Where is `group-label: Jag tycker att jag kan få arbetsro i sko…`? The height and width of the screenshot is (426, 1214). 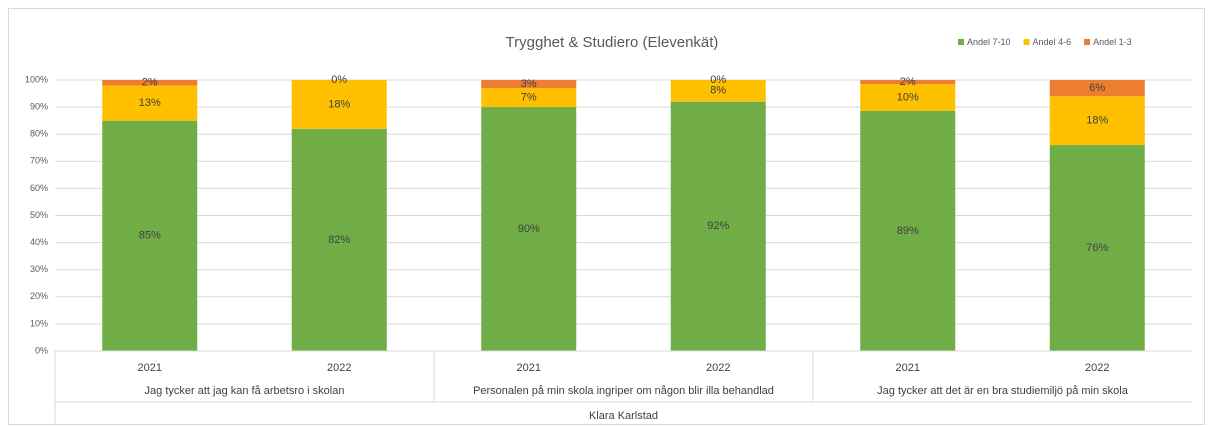 group-label: Jag tycker att jag kan få arbetsro i sko… is located at coordinates (245, 391).